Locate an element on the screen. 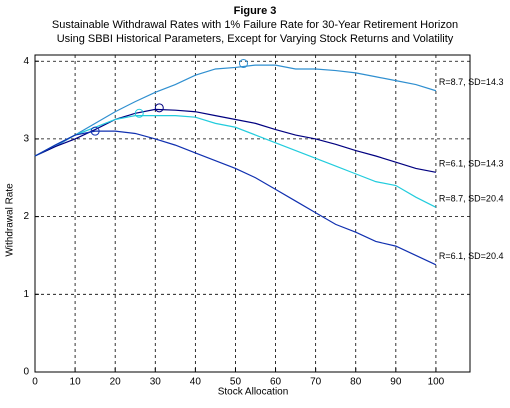 Image resolution: width=510 pixels, height=408 pixels. series-label: R=8.7, SD=14.3 is located at coordinates (471, 82).